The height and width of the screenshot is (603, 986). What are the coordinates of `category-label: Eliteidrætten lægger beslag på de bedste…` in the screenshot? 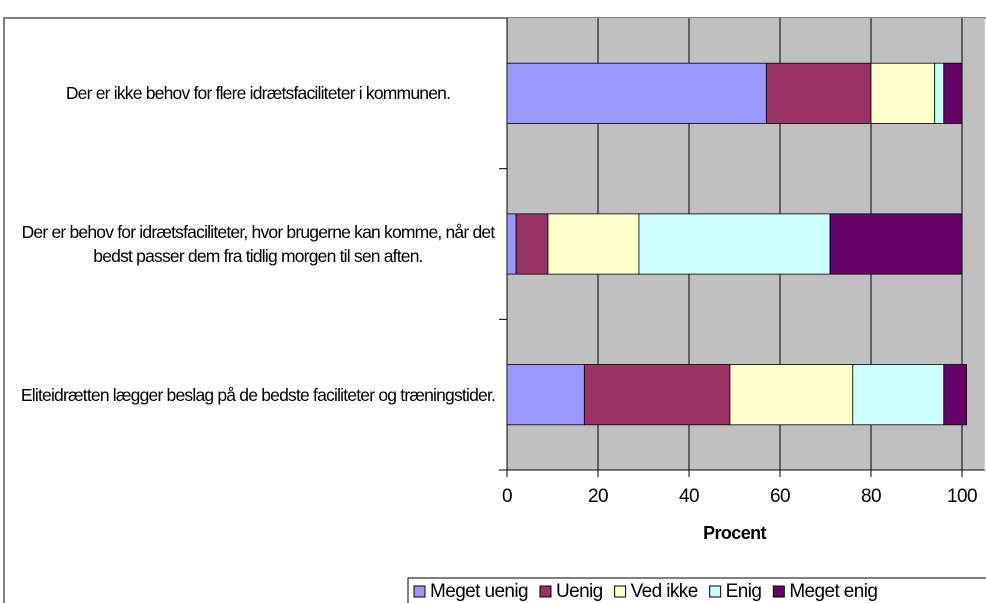 It's located at (258, 394).